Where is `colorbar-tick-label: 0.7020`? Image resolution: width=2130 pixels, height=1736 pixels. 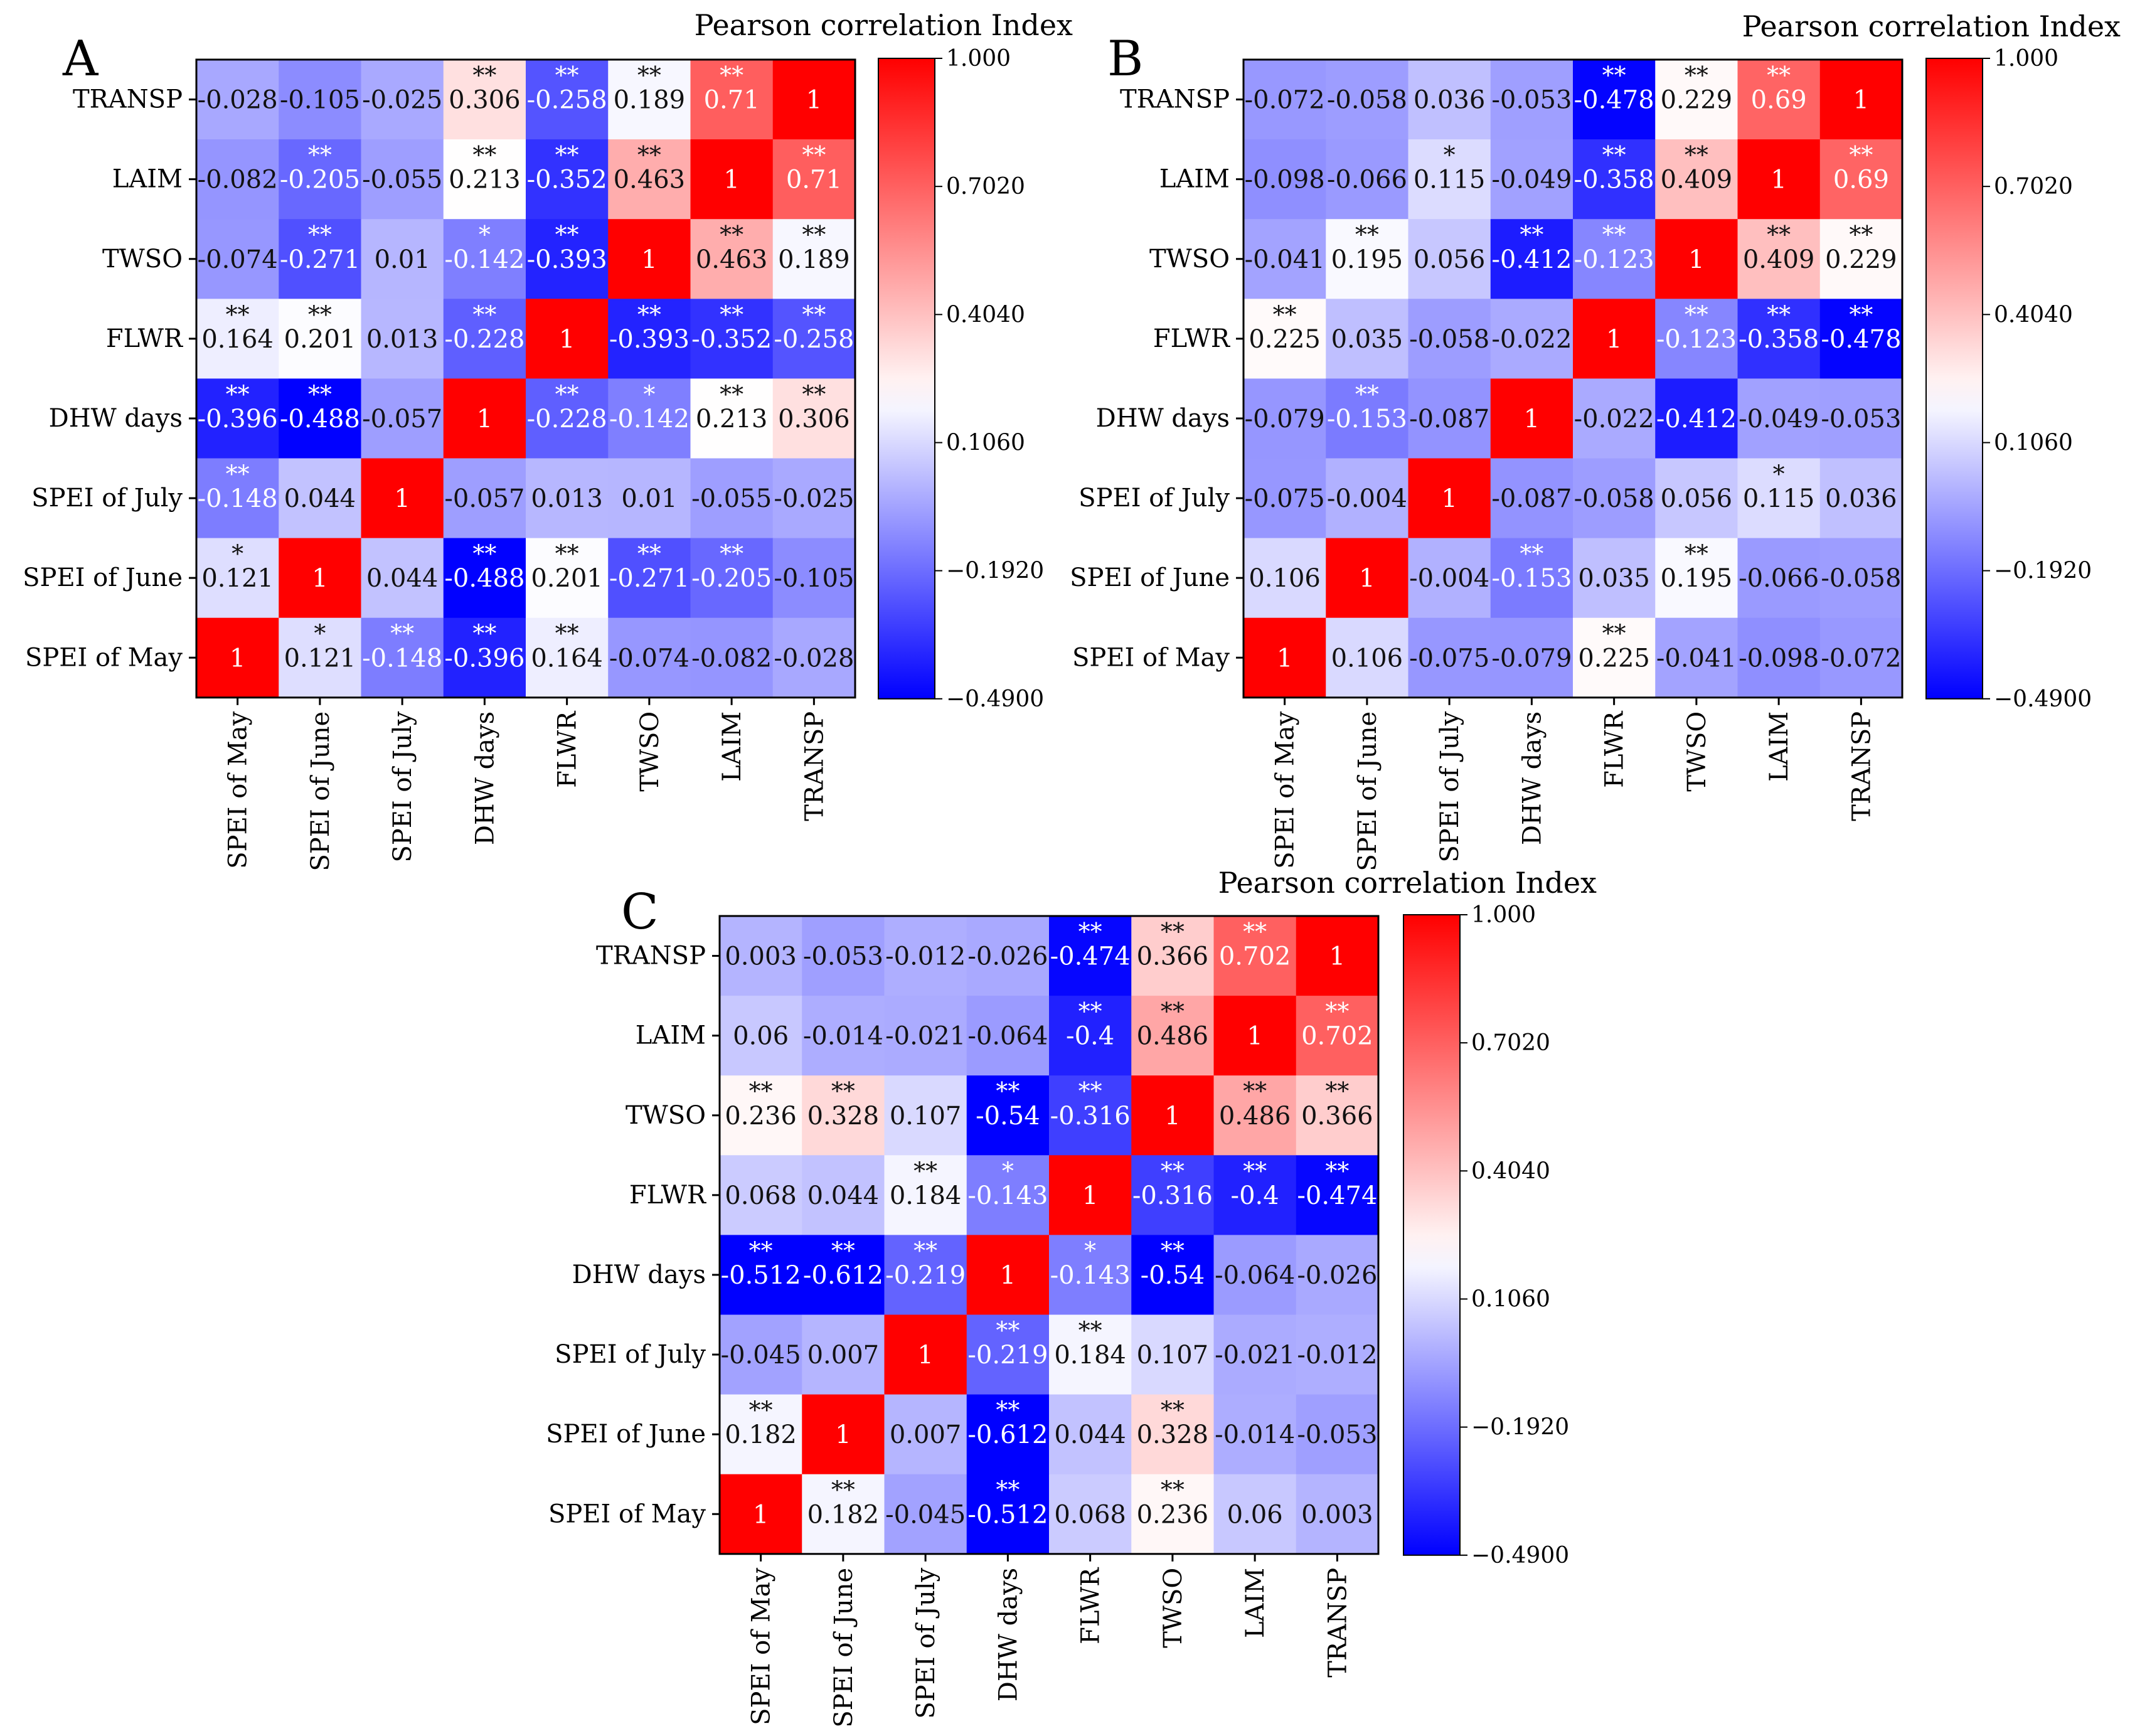
colorbar-tick-label: 0.7020 is located at coordinates (2034, 187).